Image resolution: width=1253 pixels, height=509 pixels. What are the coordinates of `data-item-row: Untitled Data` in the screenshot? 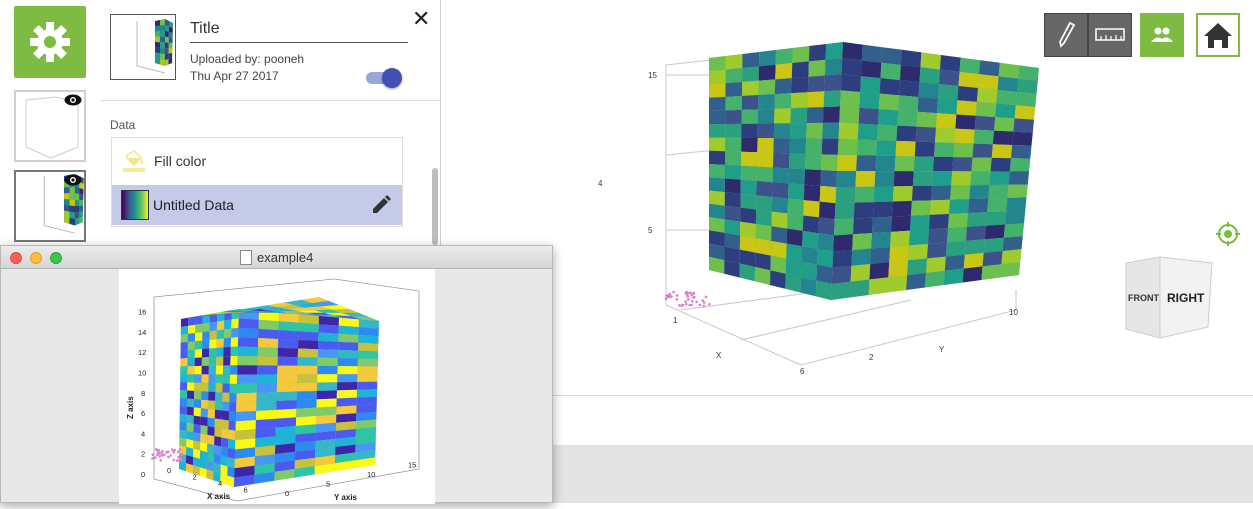 It's located at (257, 205).